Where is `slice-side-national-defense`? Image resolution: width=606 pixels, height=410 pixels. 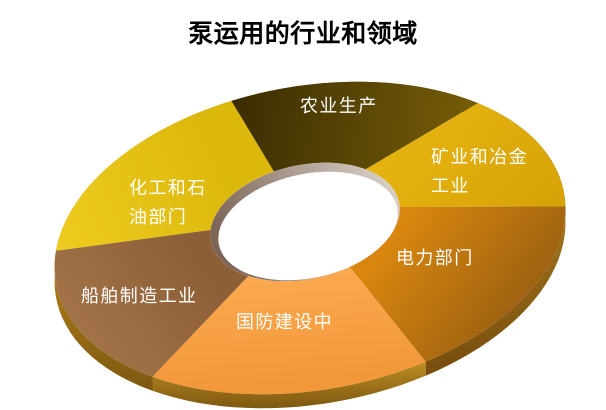 slice-side-national-defense is located at coordinates (289, 385).